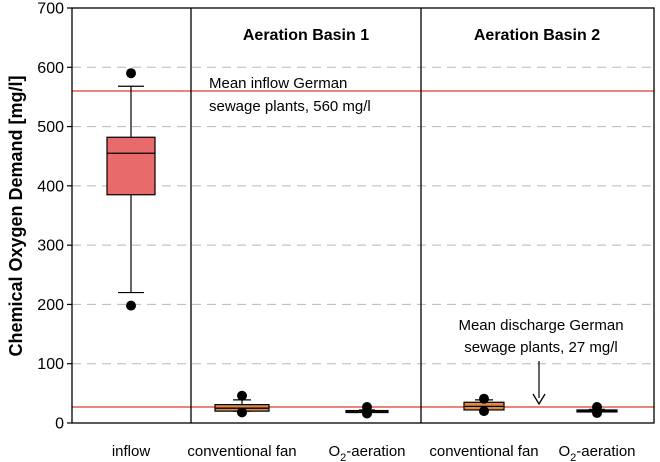 The height and width of the screenshot is (462, 660). Describe the element at coordinates (537, 35) in the screenshot. I see `panel-title-aeration-basin-2: Aeration Basin 2` at that location.